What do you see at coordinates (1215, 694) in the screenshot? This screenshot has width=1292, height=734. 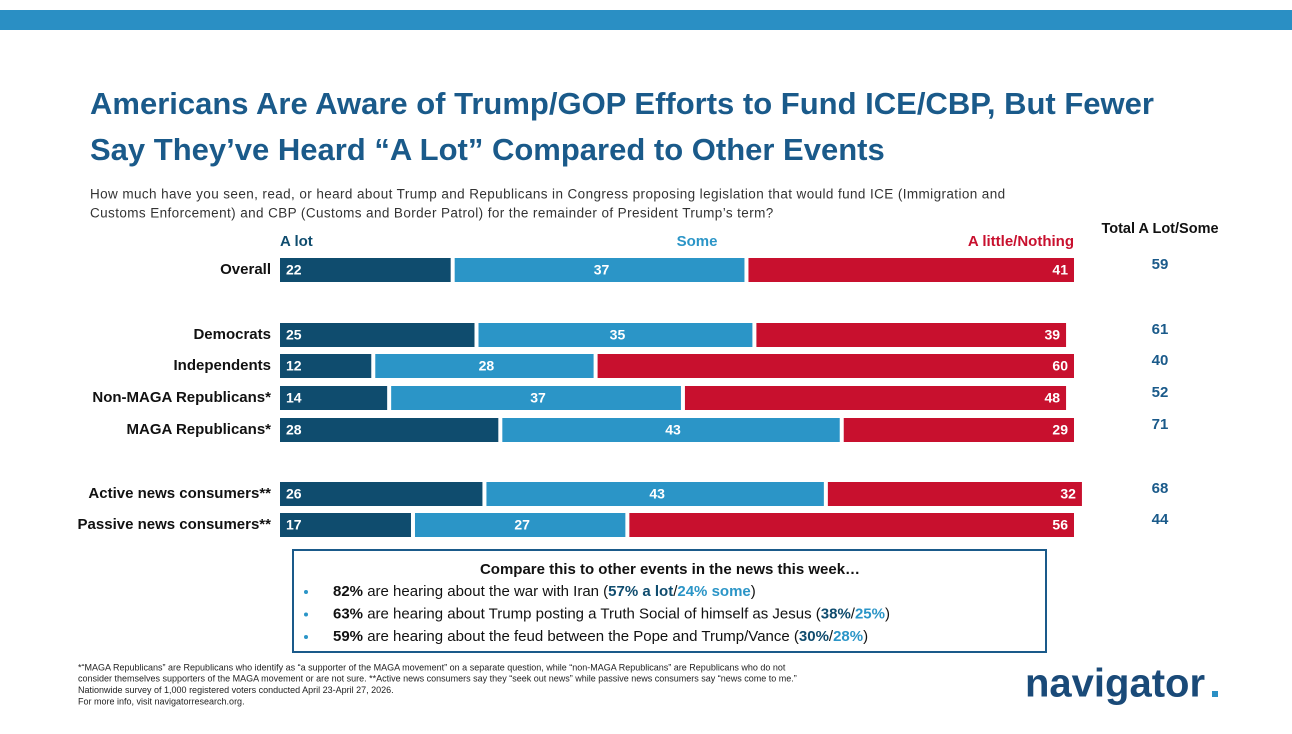 I see `logo-dot` at bounding box center [1215, 694].